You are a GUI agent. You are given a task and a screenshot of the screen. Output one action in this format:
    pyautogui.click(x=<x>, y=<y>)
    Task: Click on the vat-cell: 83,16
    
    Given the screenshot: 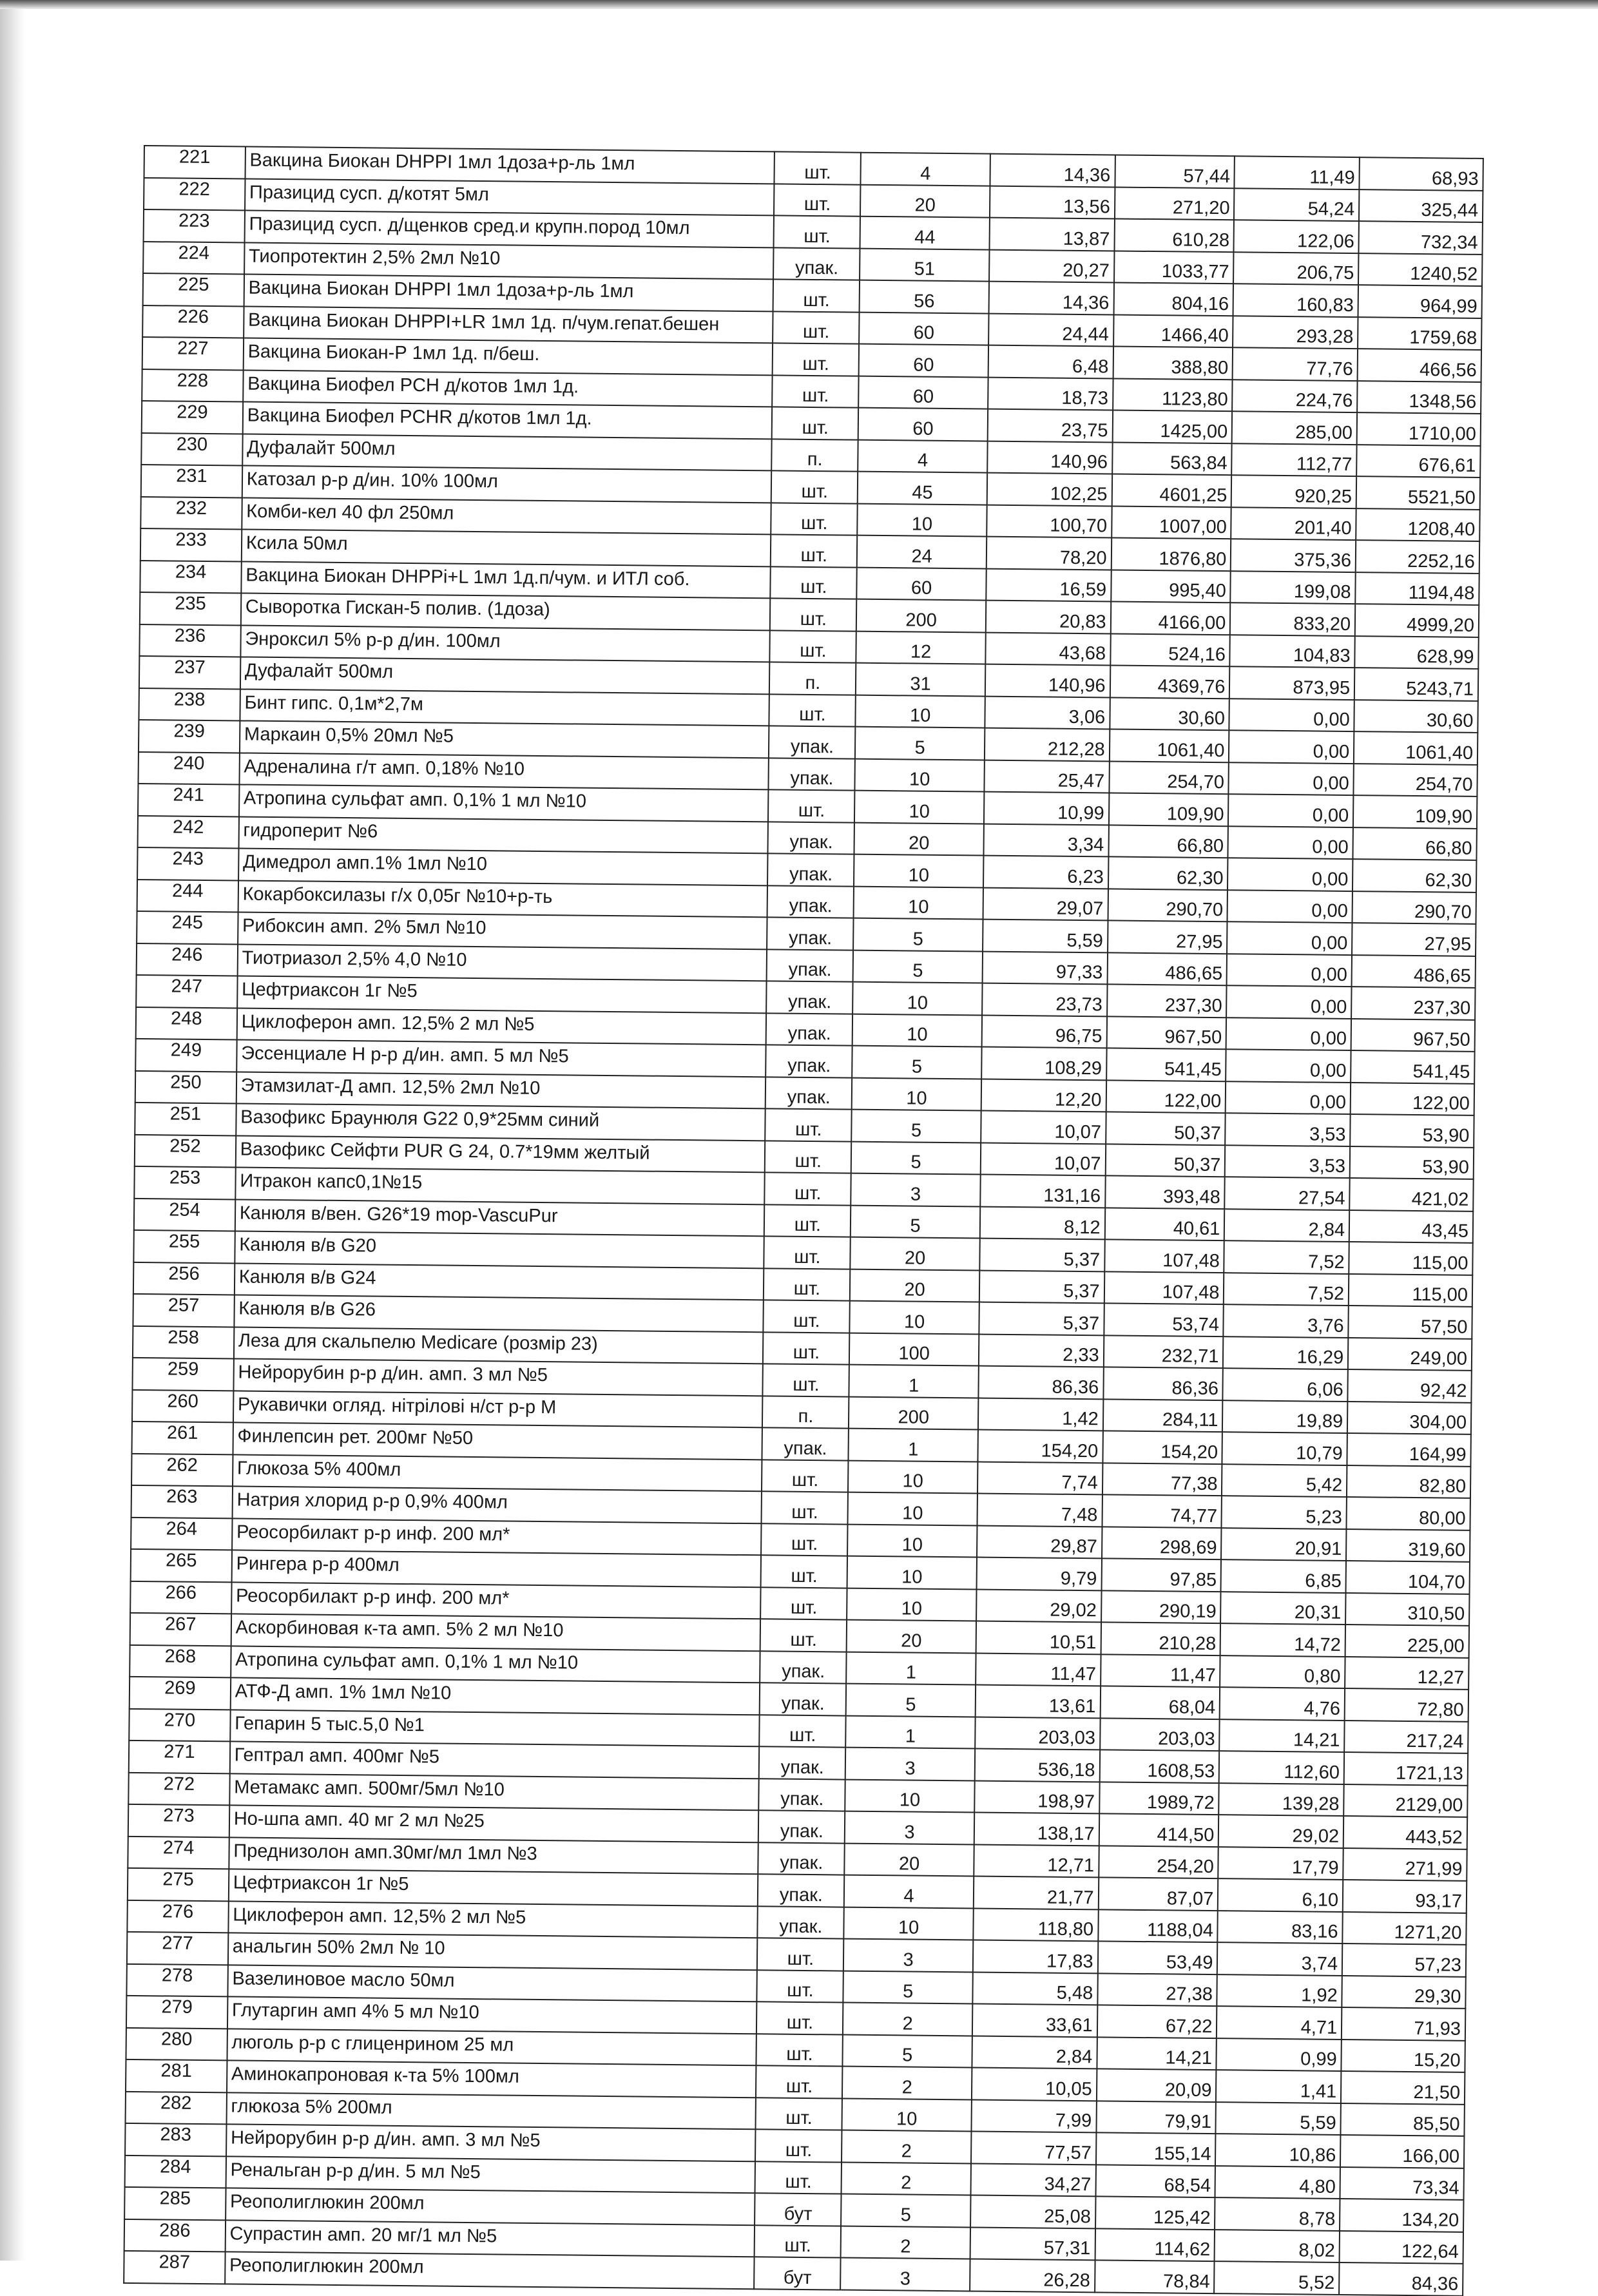 What is the action you would take?
    pyautogui.click(x=1280, y=1927)
    